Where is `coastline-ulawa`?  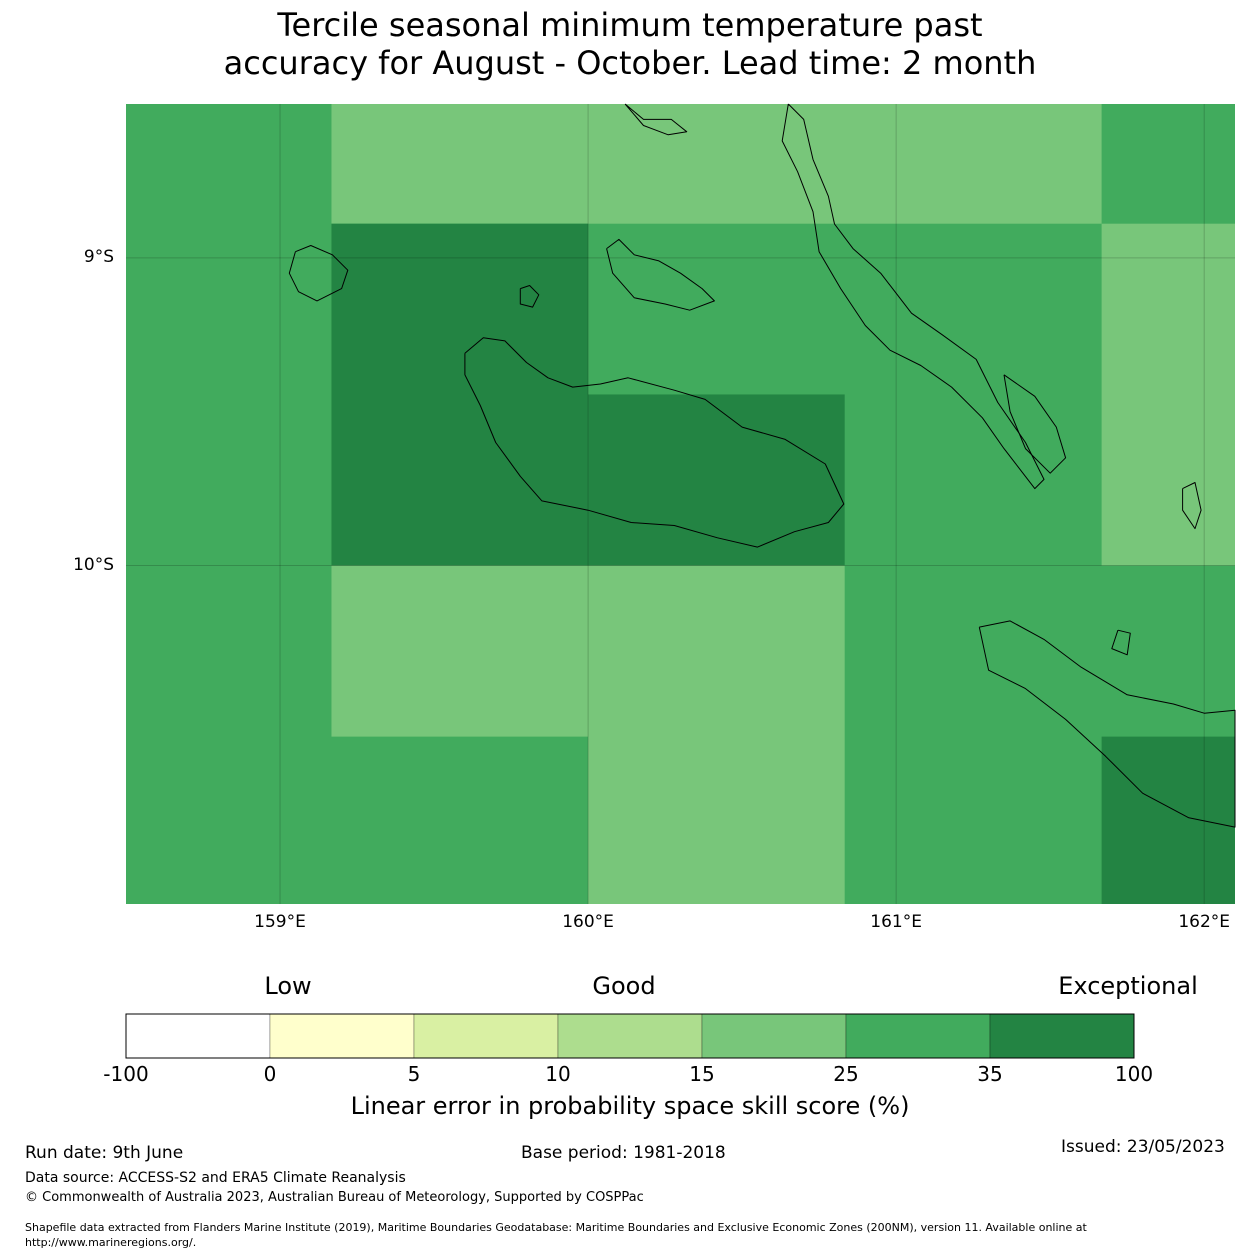
coastline-ulawa is located at coordinates (1192, 506).